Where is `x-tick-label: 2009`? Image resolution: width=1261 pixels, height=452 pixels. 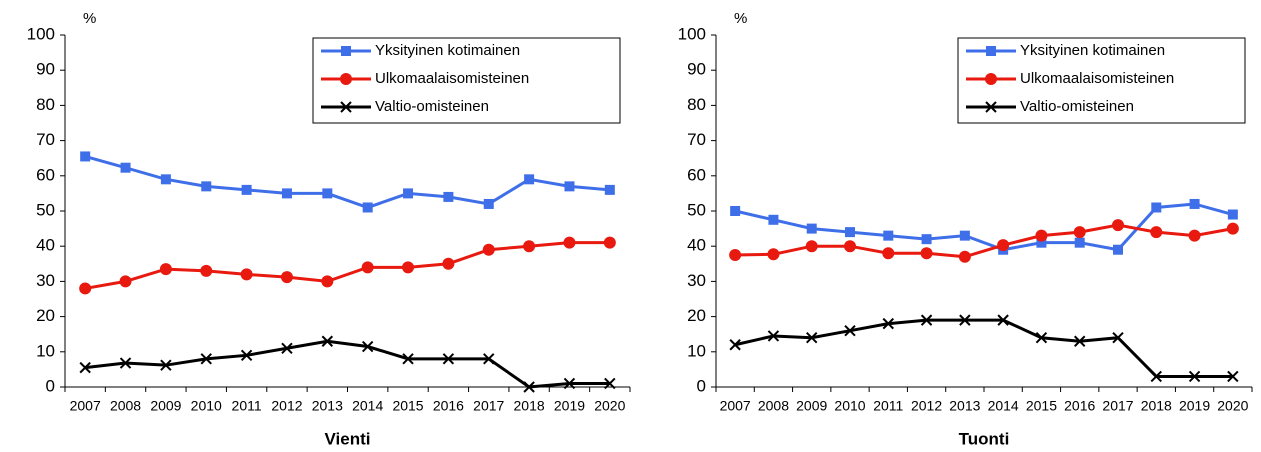
x-tick-label: 2009 is located at coordinates (165, 406).